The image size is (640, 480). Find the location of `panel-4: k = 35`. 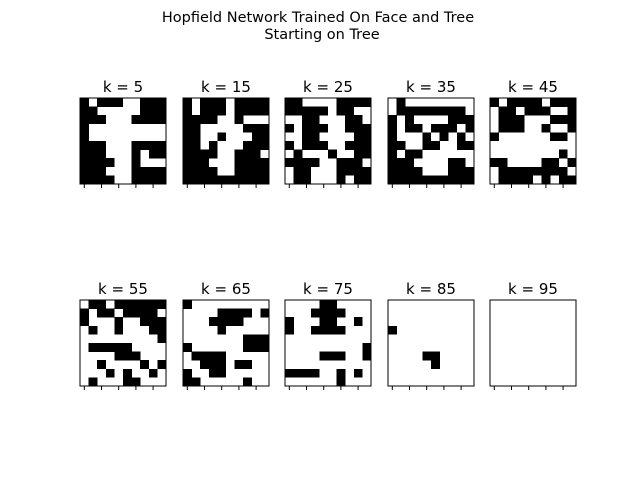

panel-4: k = 35 is located at coordinates (431, 133).